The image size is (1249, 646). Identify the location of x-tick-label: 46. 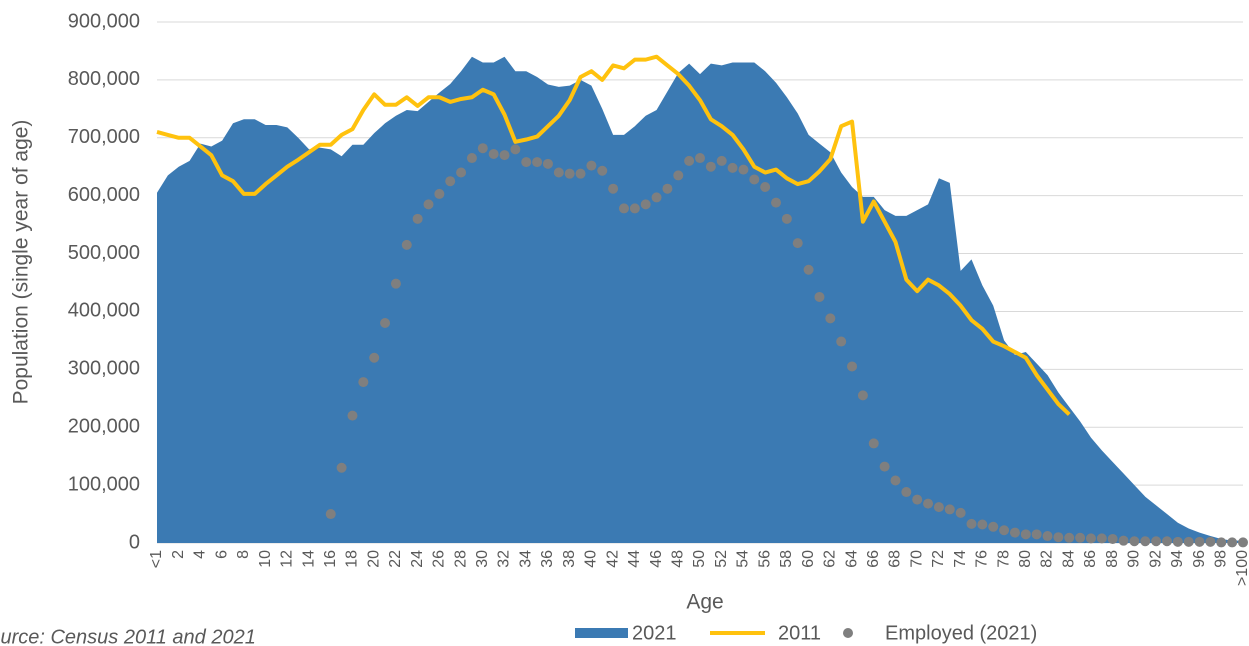
(656, 559).